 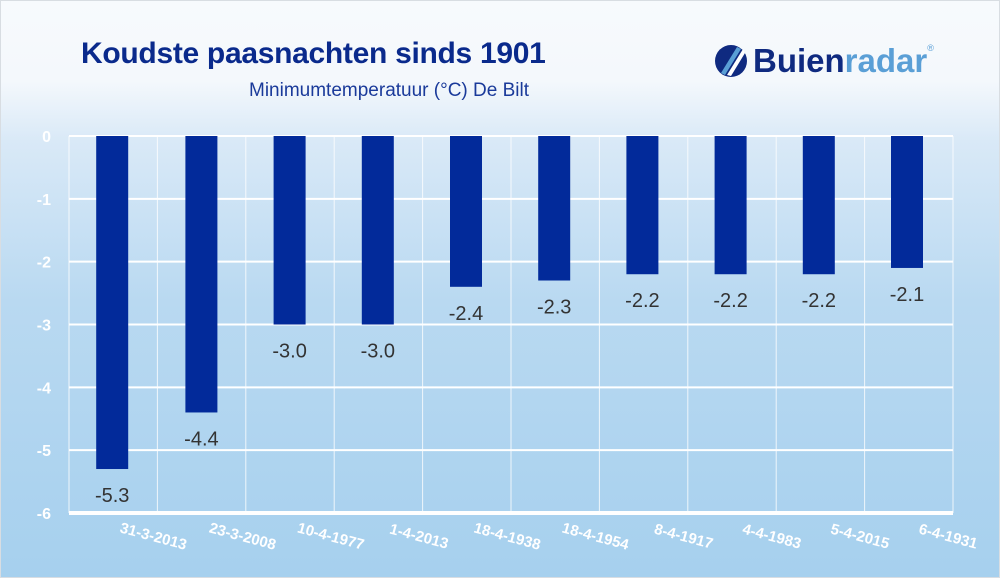 I want to click on x-tick-label: 5-4-2015, so click(x=860, y=537).